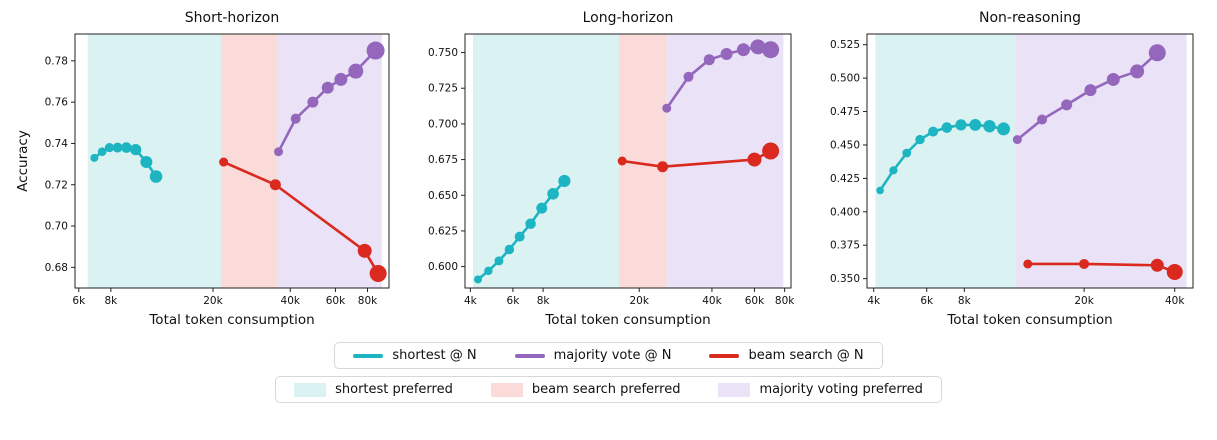  Describe the element at coordinates (844, 179) in the screenshot. I see `y-tick-label: 0.425` at that location.